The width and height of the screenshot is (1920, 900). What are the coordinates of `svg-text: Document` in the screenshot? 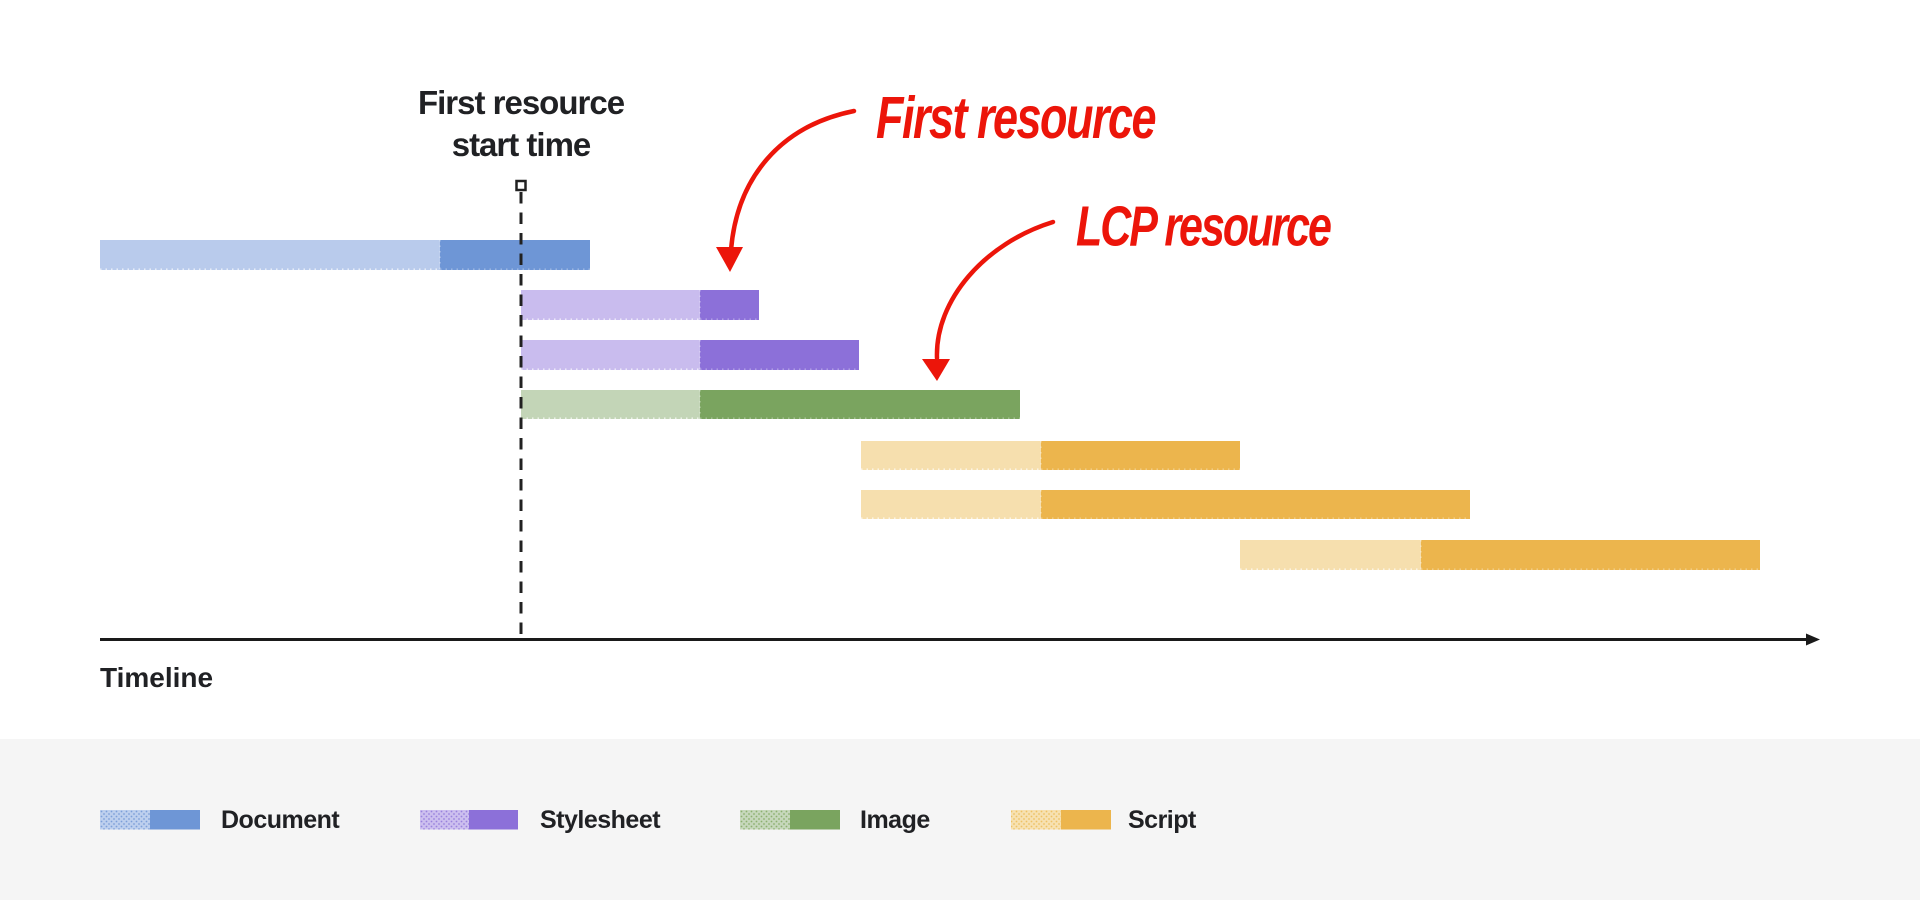 It's located at (280, 820).